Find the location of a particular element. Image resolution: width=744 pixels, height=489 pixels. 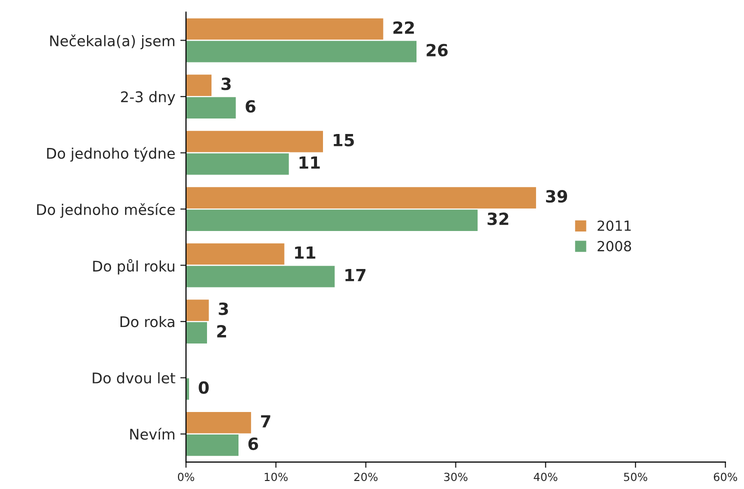

y-tick-label: 2-3 dny is located at coordinates (148, 98).